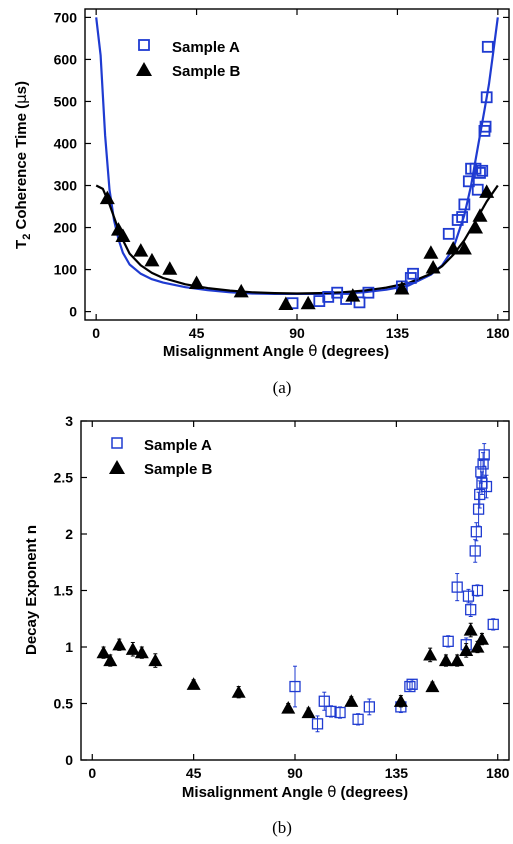  Describe the element at coordinates (66, 186) in the screenshot. I see `y-tick-label: 300` at that location.